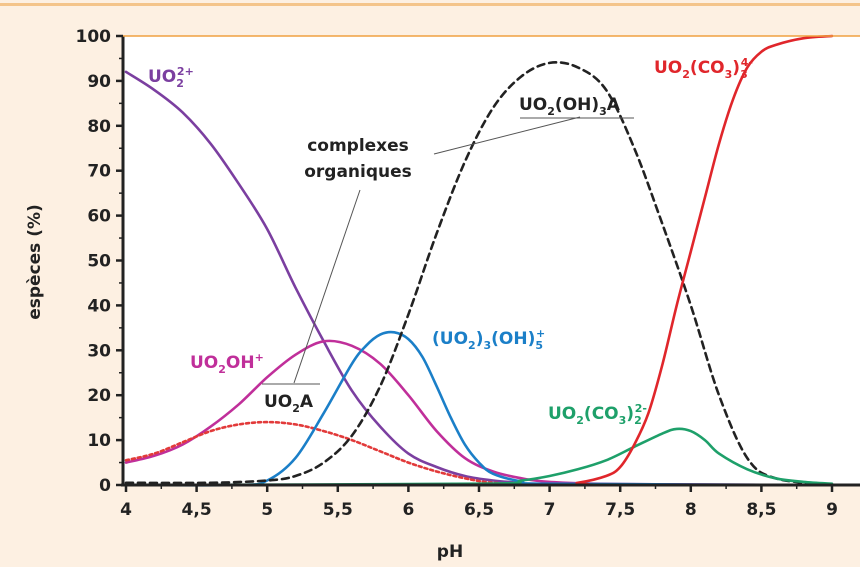 The height and width of the screenshot is (567, 860). What do you see at coordinates (479, 510) in the screenshot?
I see `x-tick-label: 6,5` at bounding box center [479, 510].